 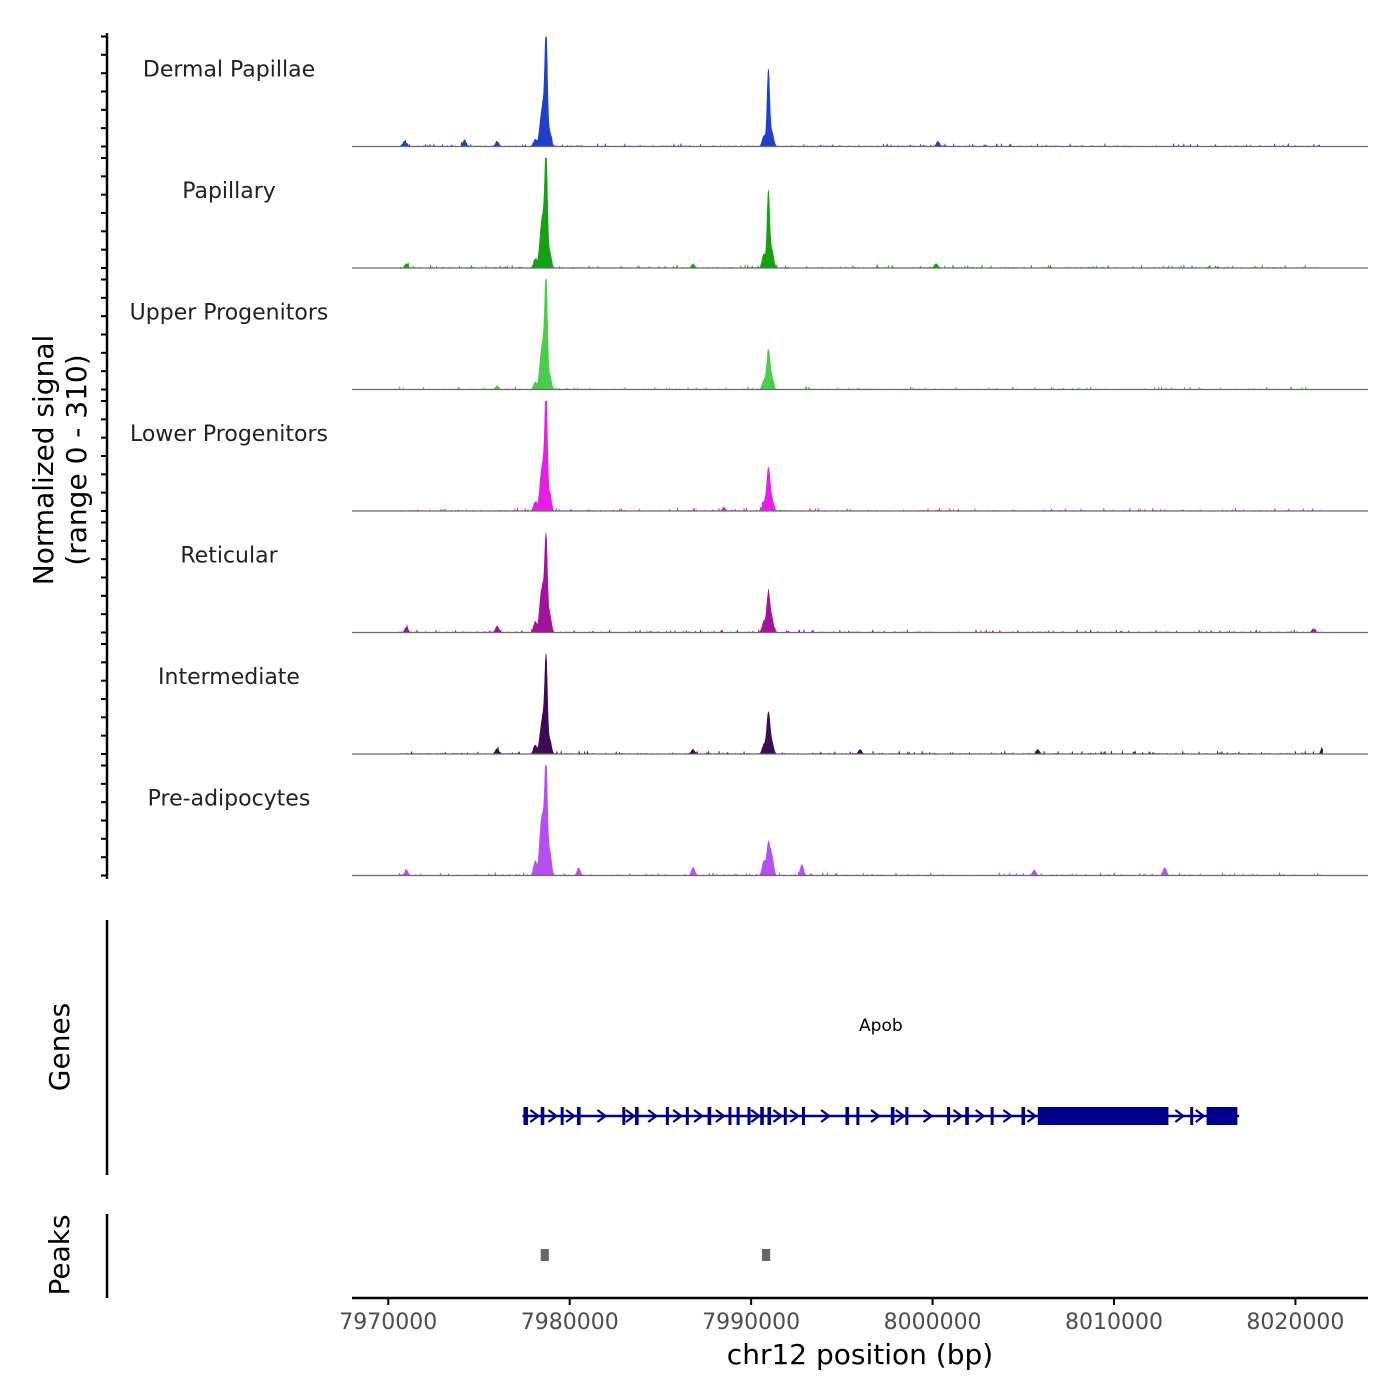 I want to click on gene-name-label: Apob, so click(x=881, y=1026).